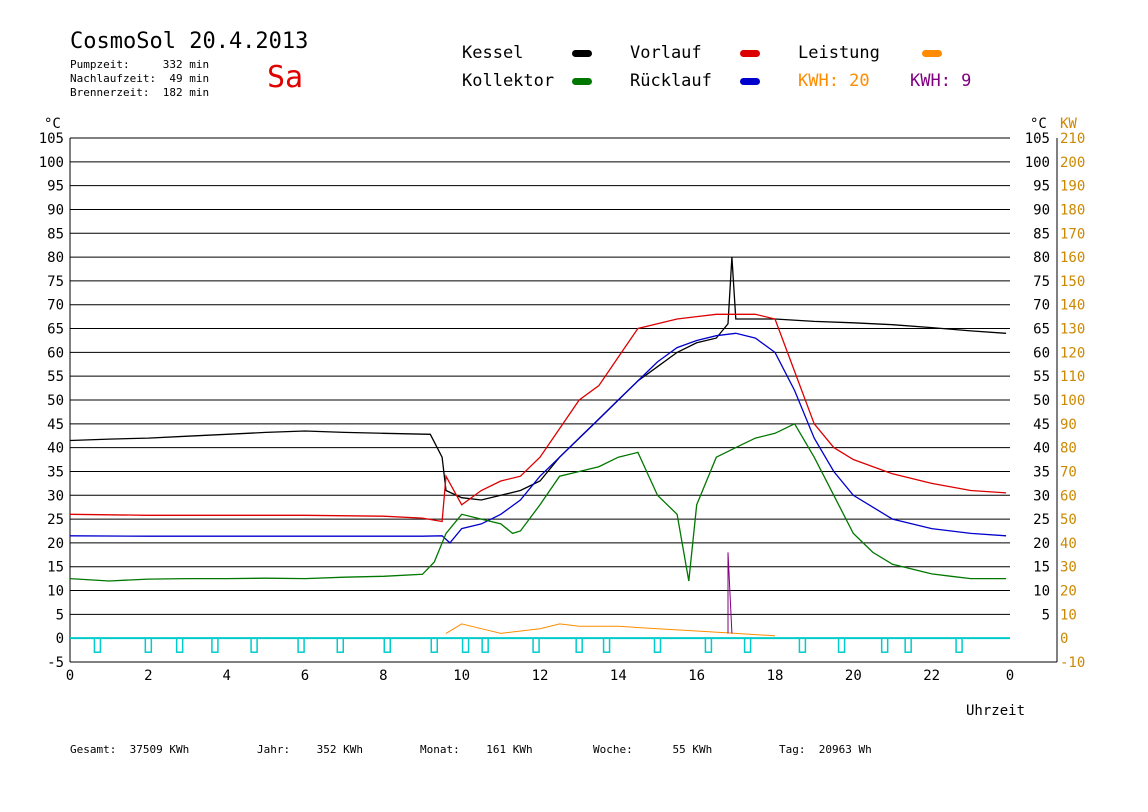 This screenshot has height=812, width=1148. Describe the element at coordinates (55, 377) in the screenshot. I see `y-tick-left-10: 55` at that location.